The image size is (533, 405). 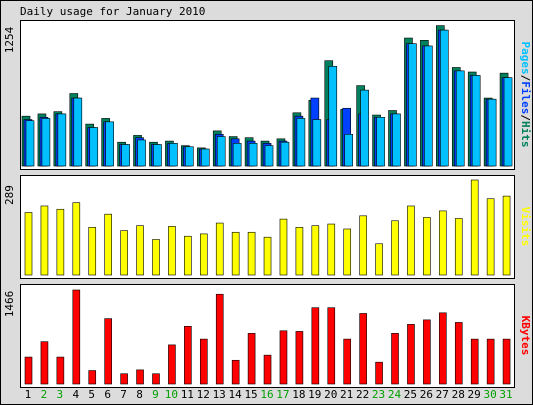 I want to click on x-tick-label-day-19: 19, so click(x=314, y=394).